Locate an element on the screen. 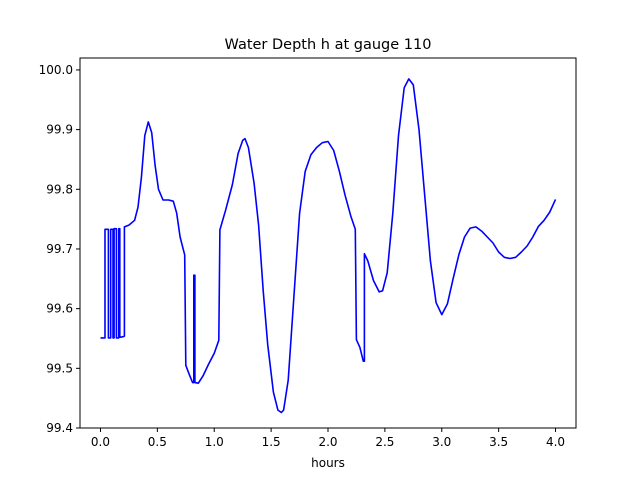 The image size is (640, 480). y-axis: 99.4 99.5 99.6 99.7 99.8 99.9 100.0 is located at coordinates (59, 249).